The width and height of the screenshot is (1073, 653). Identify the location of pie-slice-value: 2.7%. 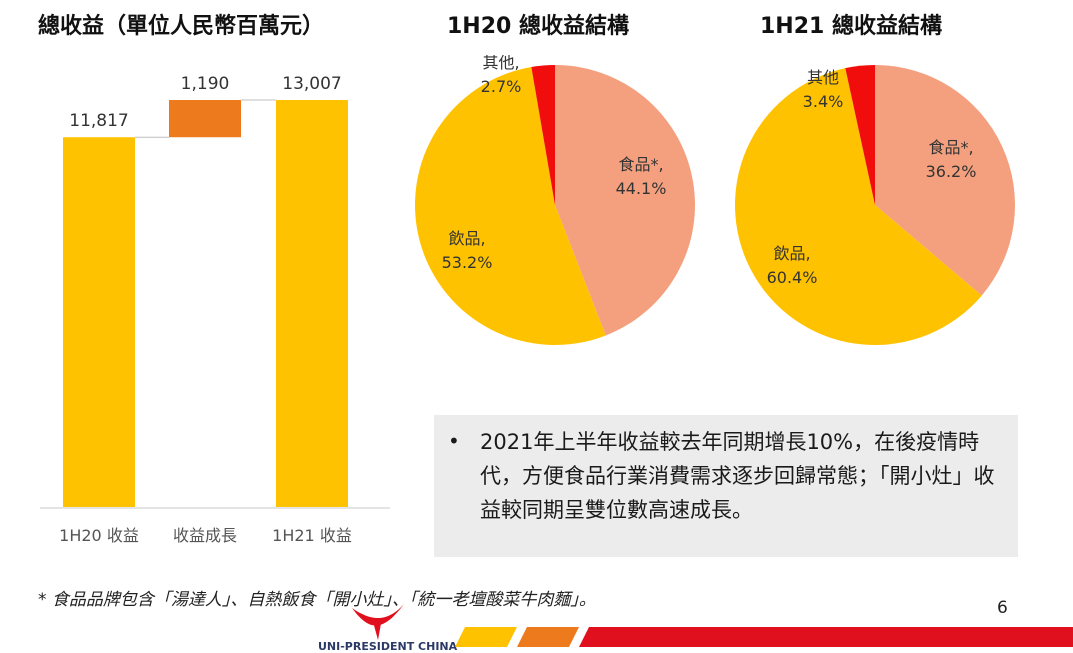
(501, 86).